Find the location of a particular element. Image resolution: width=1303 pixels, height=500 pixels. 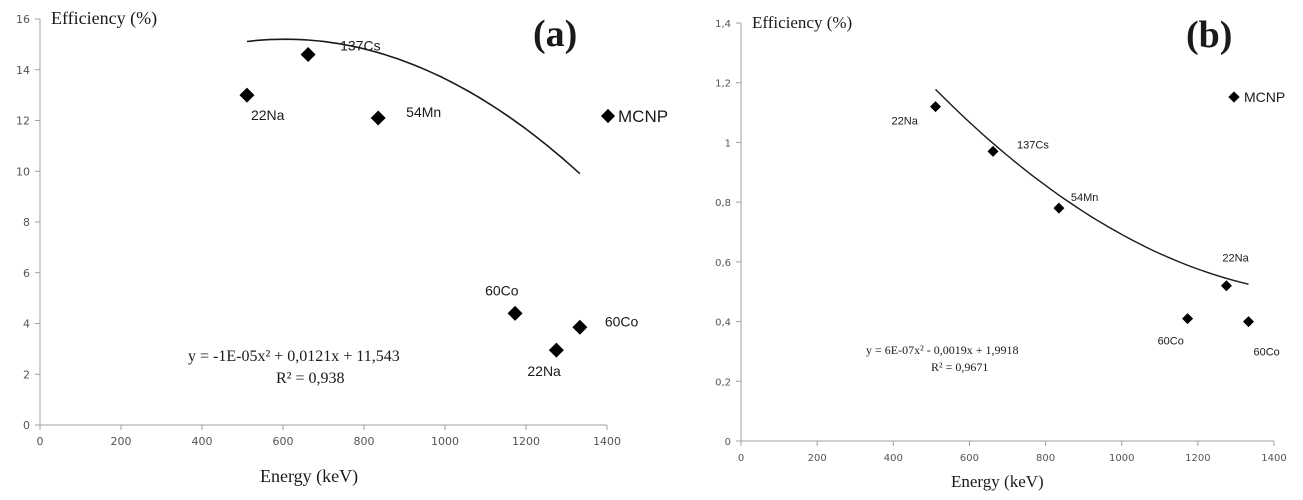

panel-b-trendline is located at coordinates (1092, 186).